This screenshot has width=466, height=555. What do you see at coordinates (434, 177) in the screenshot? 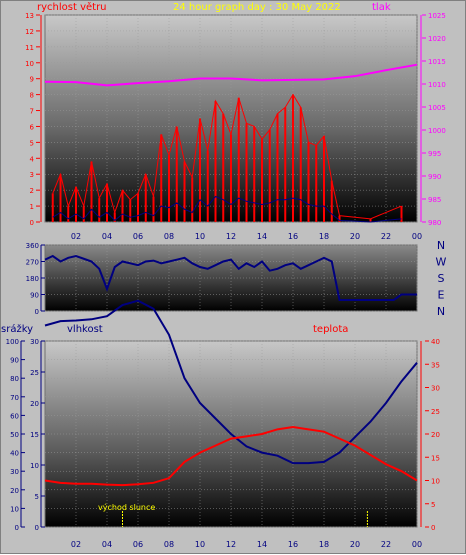
I see `pressure-axis-tick-label: 990` at bounding box center [434, 177].